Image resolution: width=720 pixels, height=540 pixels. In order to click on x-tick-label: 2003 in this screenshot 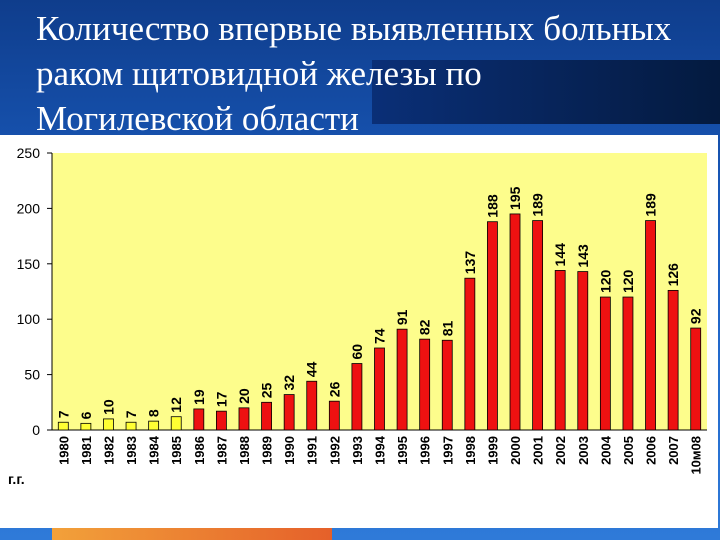, I will do `click(583, 450)`.